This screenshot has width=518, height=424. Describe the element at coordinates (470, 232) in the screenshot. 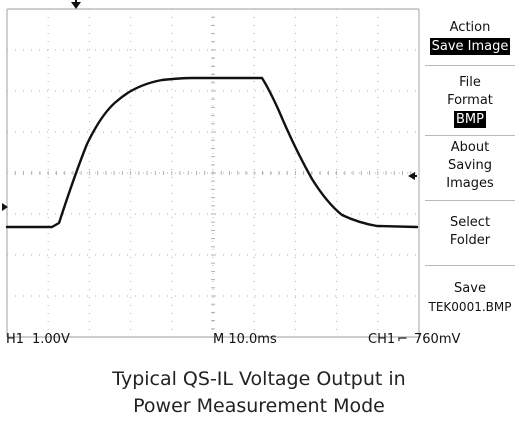

I see `select-folder-button: Select Folder` at that location.